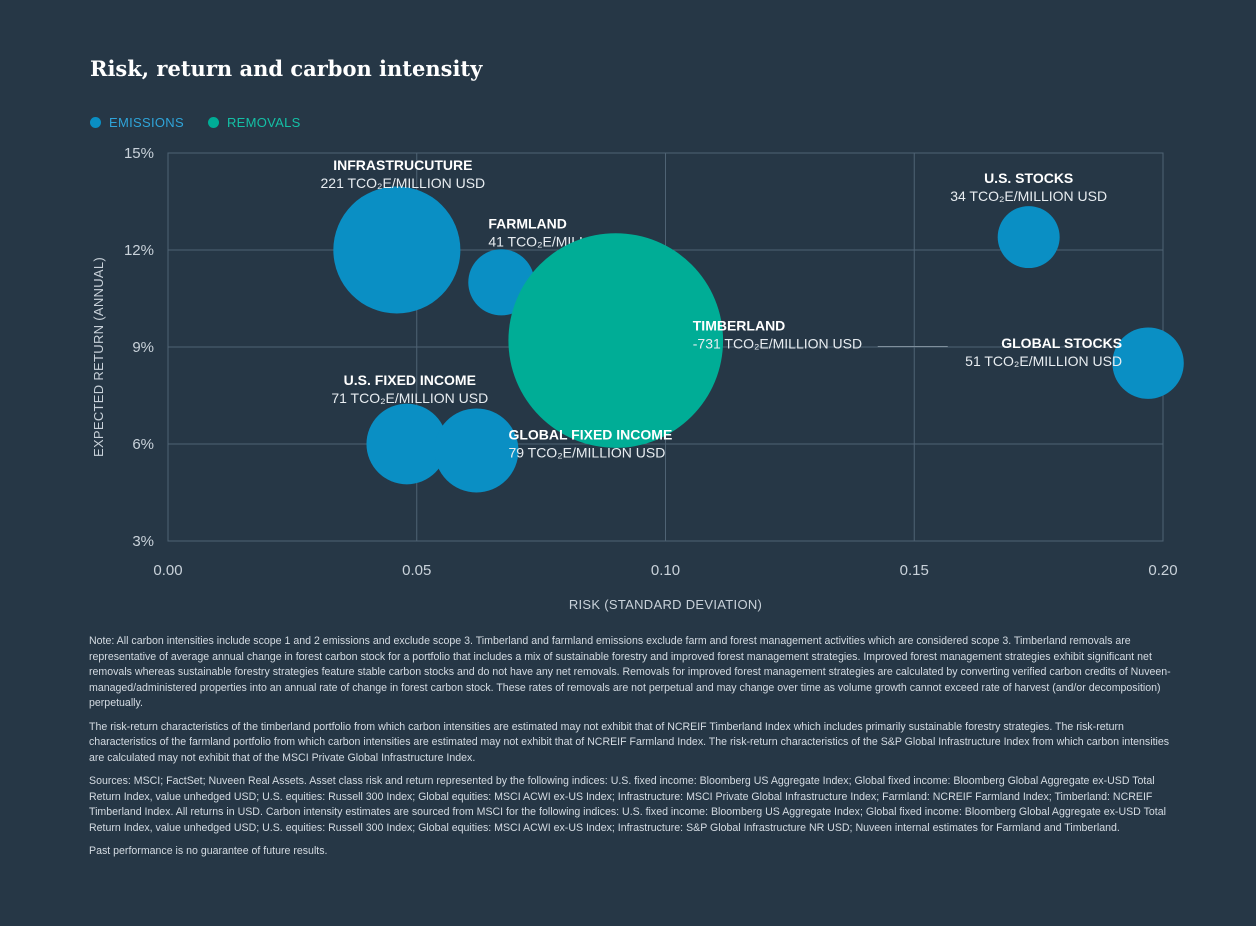 The image size is (1256, 926). Describe the element at coordinates (409, 398) in the screenshot. I see `point-value-label: 71 TCO₂E/MILLION USD` at that location.